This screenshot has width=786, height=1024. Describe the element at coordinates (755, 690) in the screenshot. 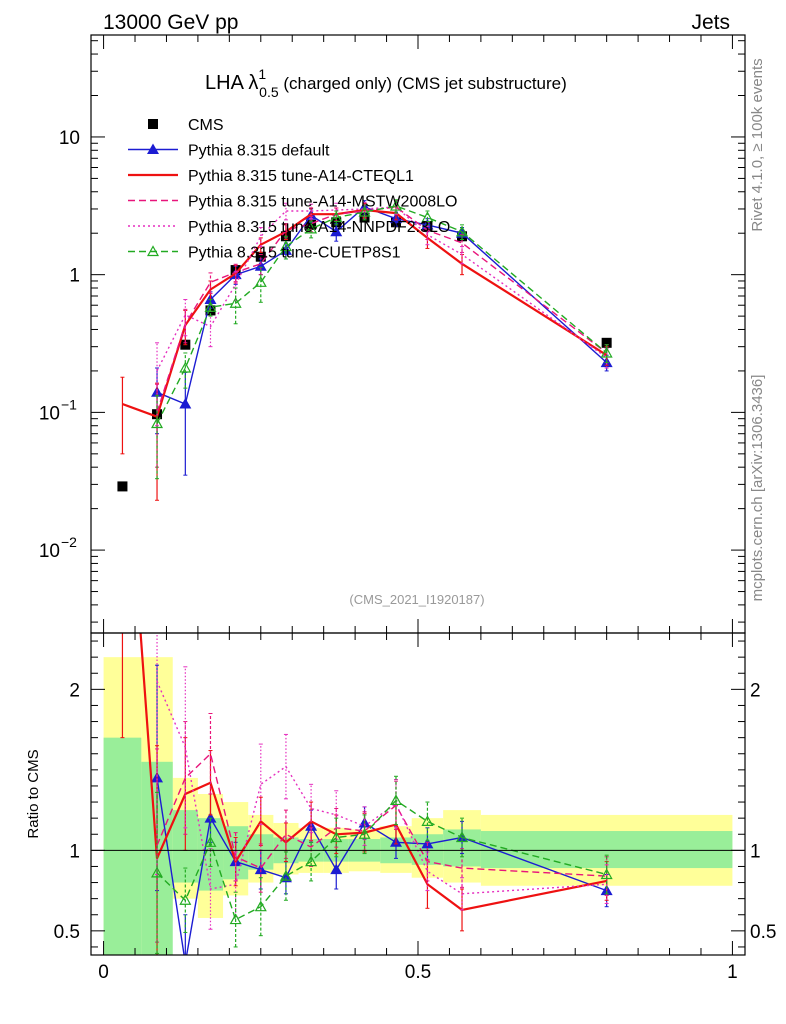

I see `ratio-ytick-label-right-0: 2` at that location.